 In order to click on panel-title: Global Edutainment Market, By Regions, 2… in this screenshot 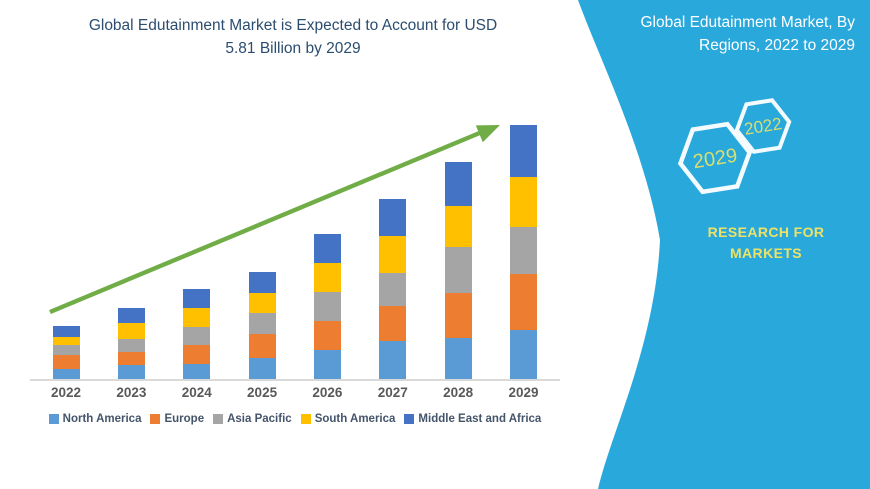, I will do `click(720, 34)`.